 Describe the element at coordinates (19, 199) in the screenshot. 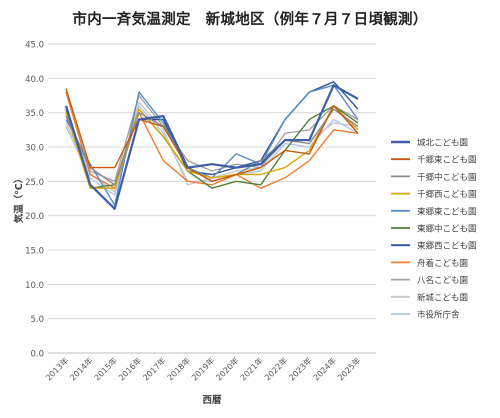

I see `y-axis-title: 気温（℃）` at that location.